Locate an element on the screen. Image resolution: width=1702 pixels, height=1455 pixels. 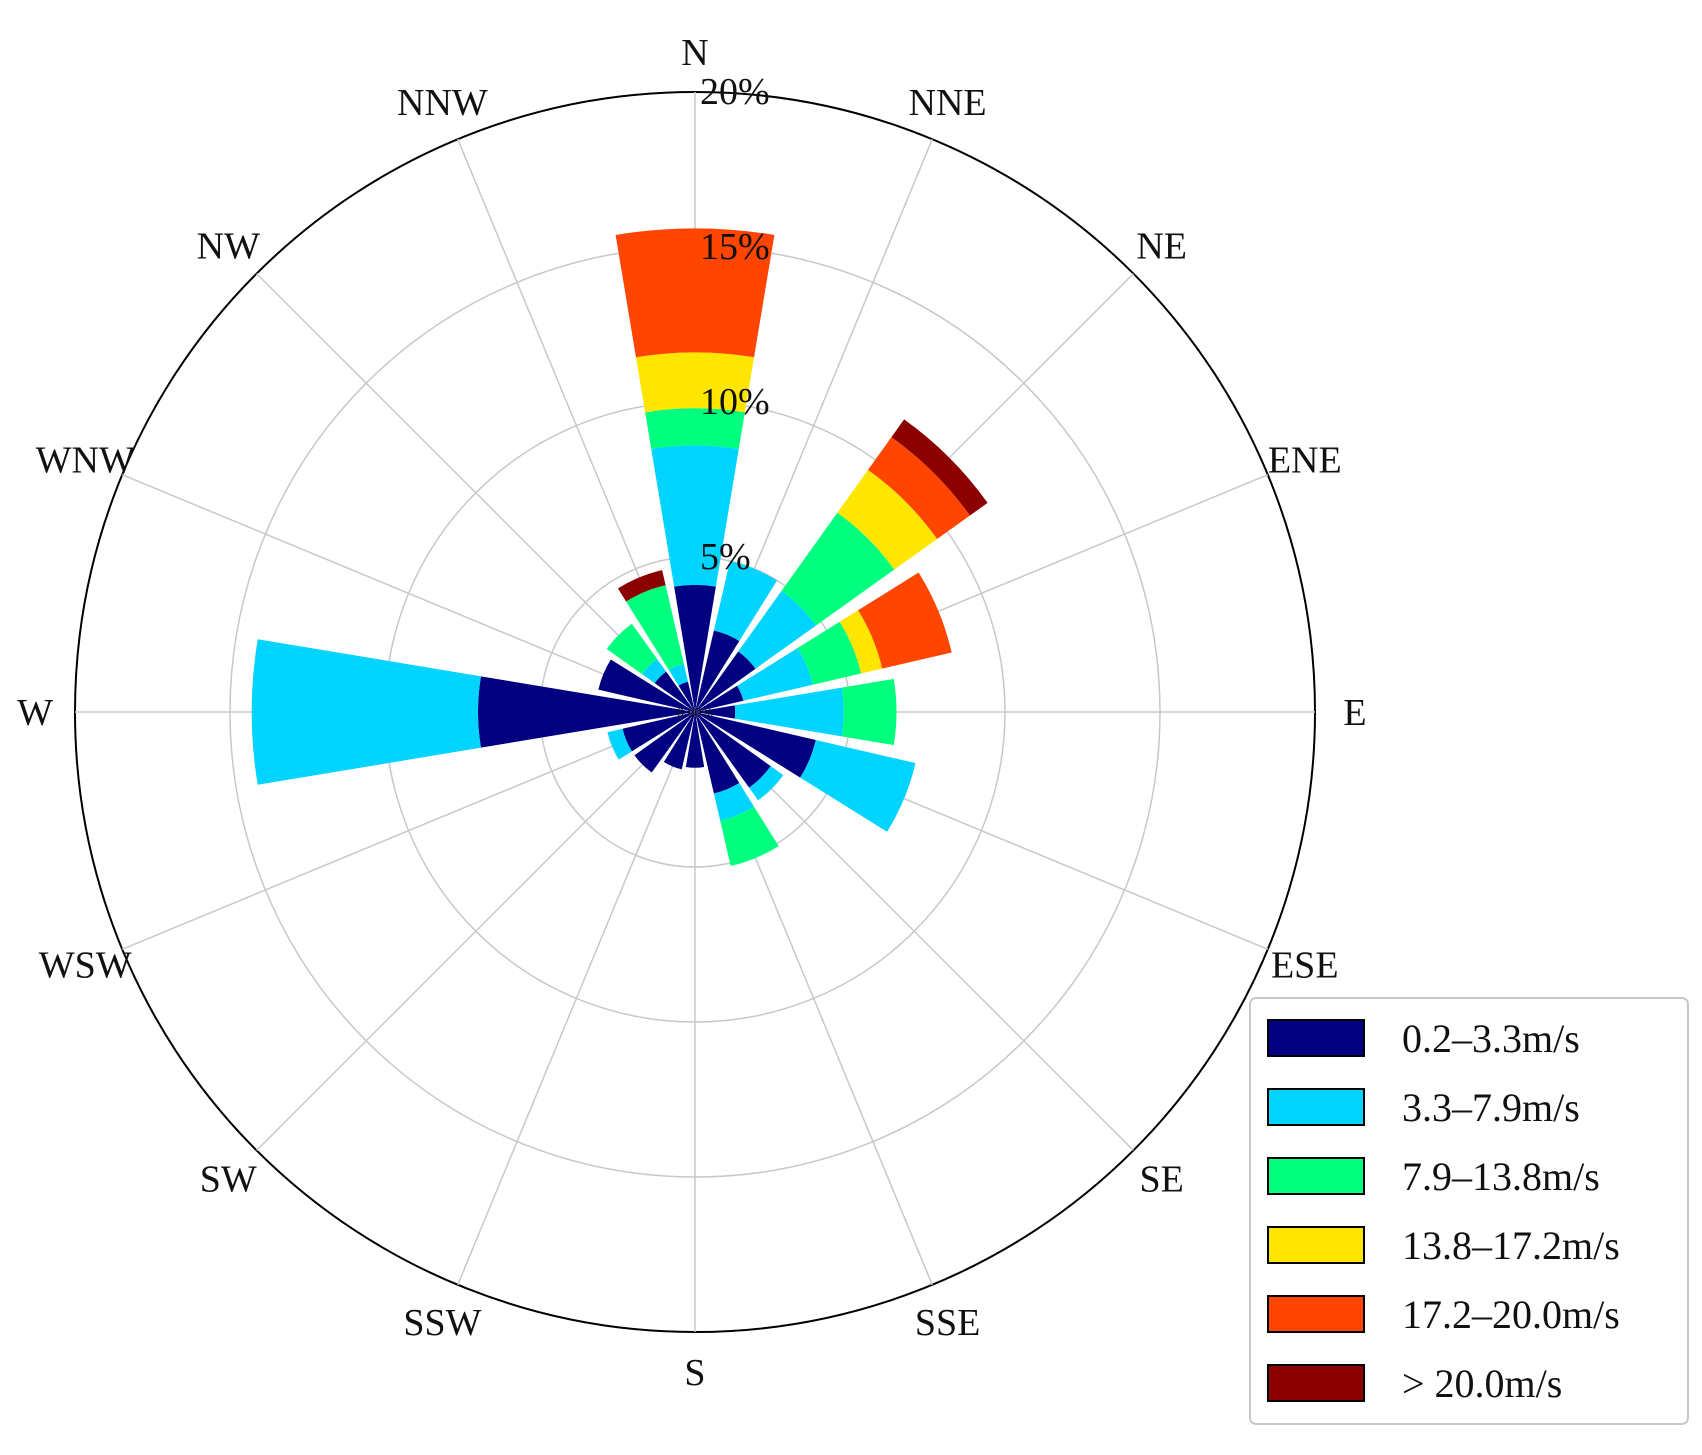
ring-label-10: 10% is located at coordinates (735, 402).